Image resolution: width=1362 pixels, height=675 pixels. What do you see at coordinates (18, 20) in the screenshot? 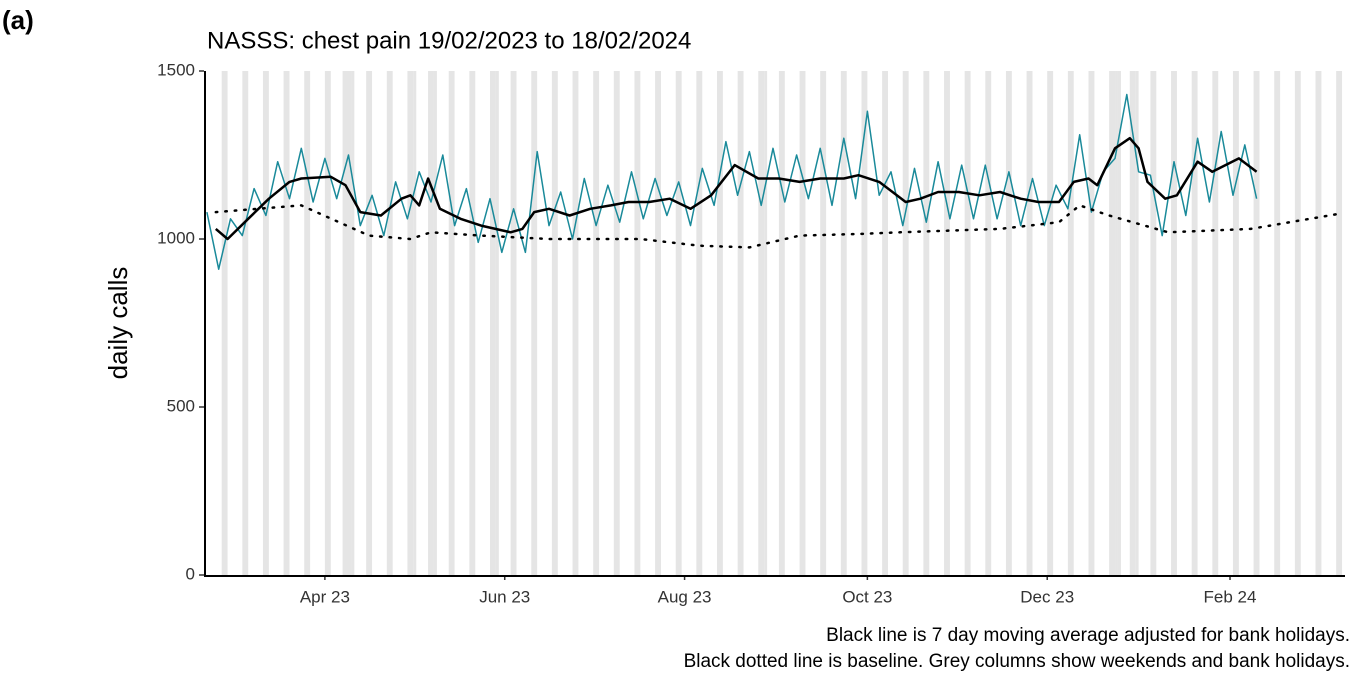
I see `panel-label: (a)` at bounding box center [18, 20].